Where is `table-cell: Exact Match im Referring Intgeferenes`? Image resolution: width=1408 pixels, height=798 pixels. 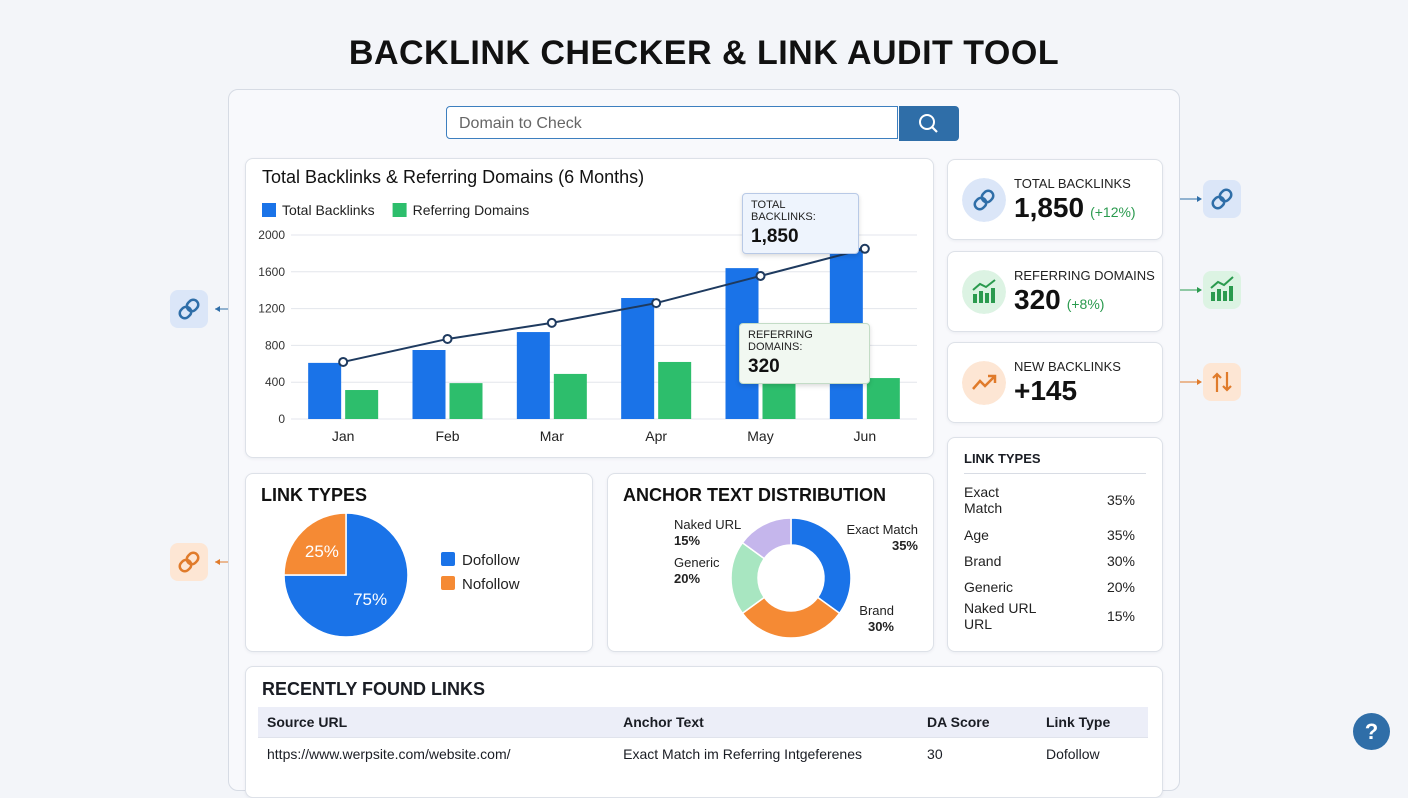 table-cell: Exact Match im Referring Intgeferenes is located at coordinates (766, 753).